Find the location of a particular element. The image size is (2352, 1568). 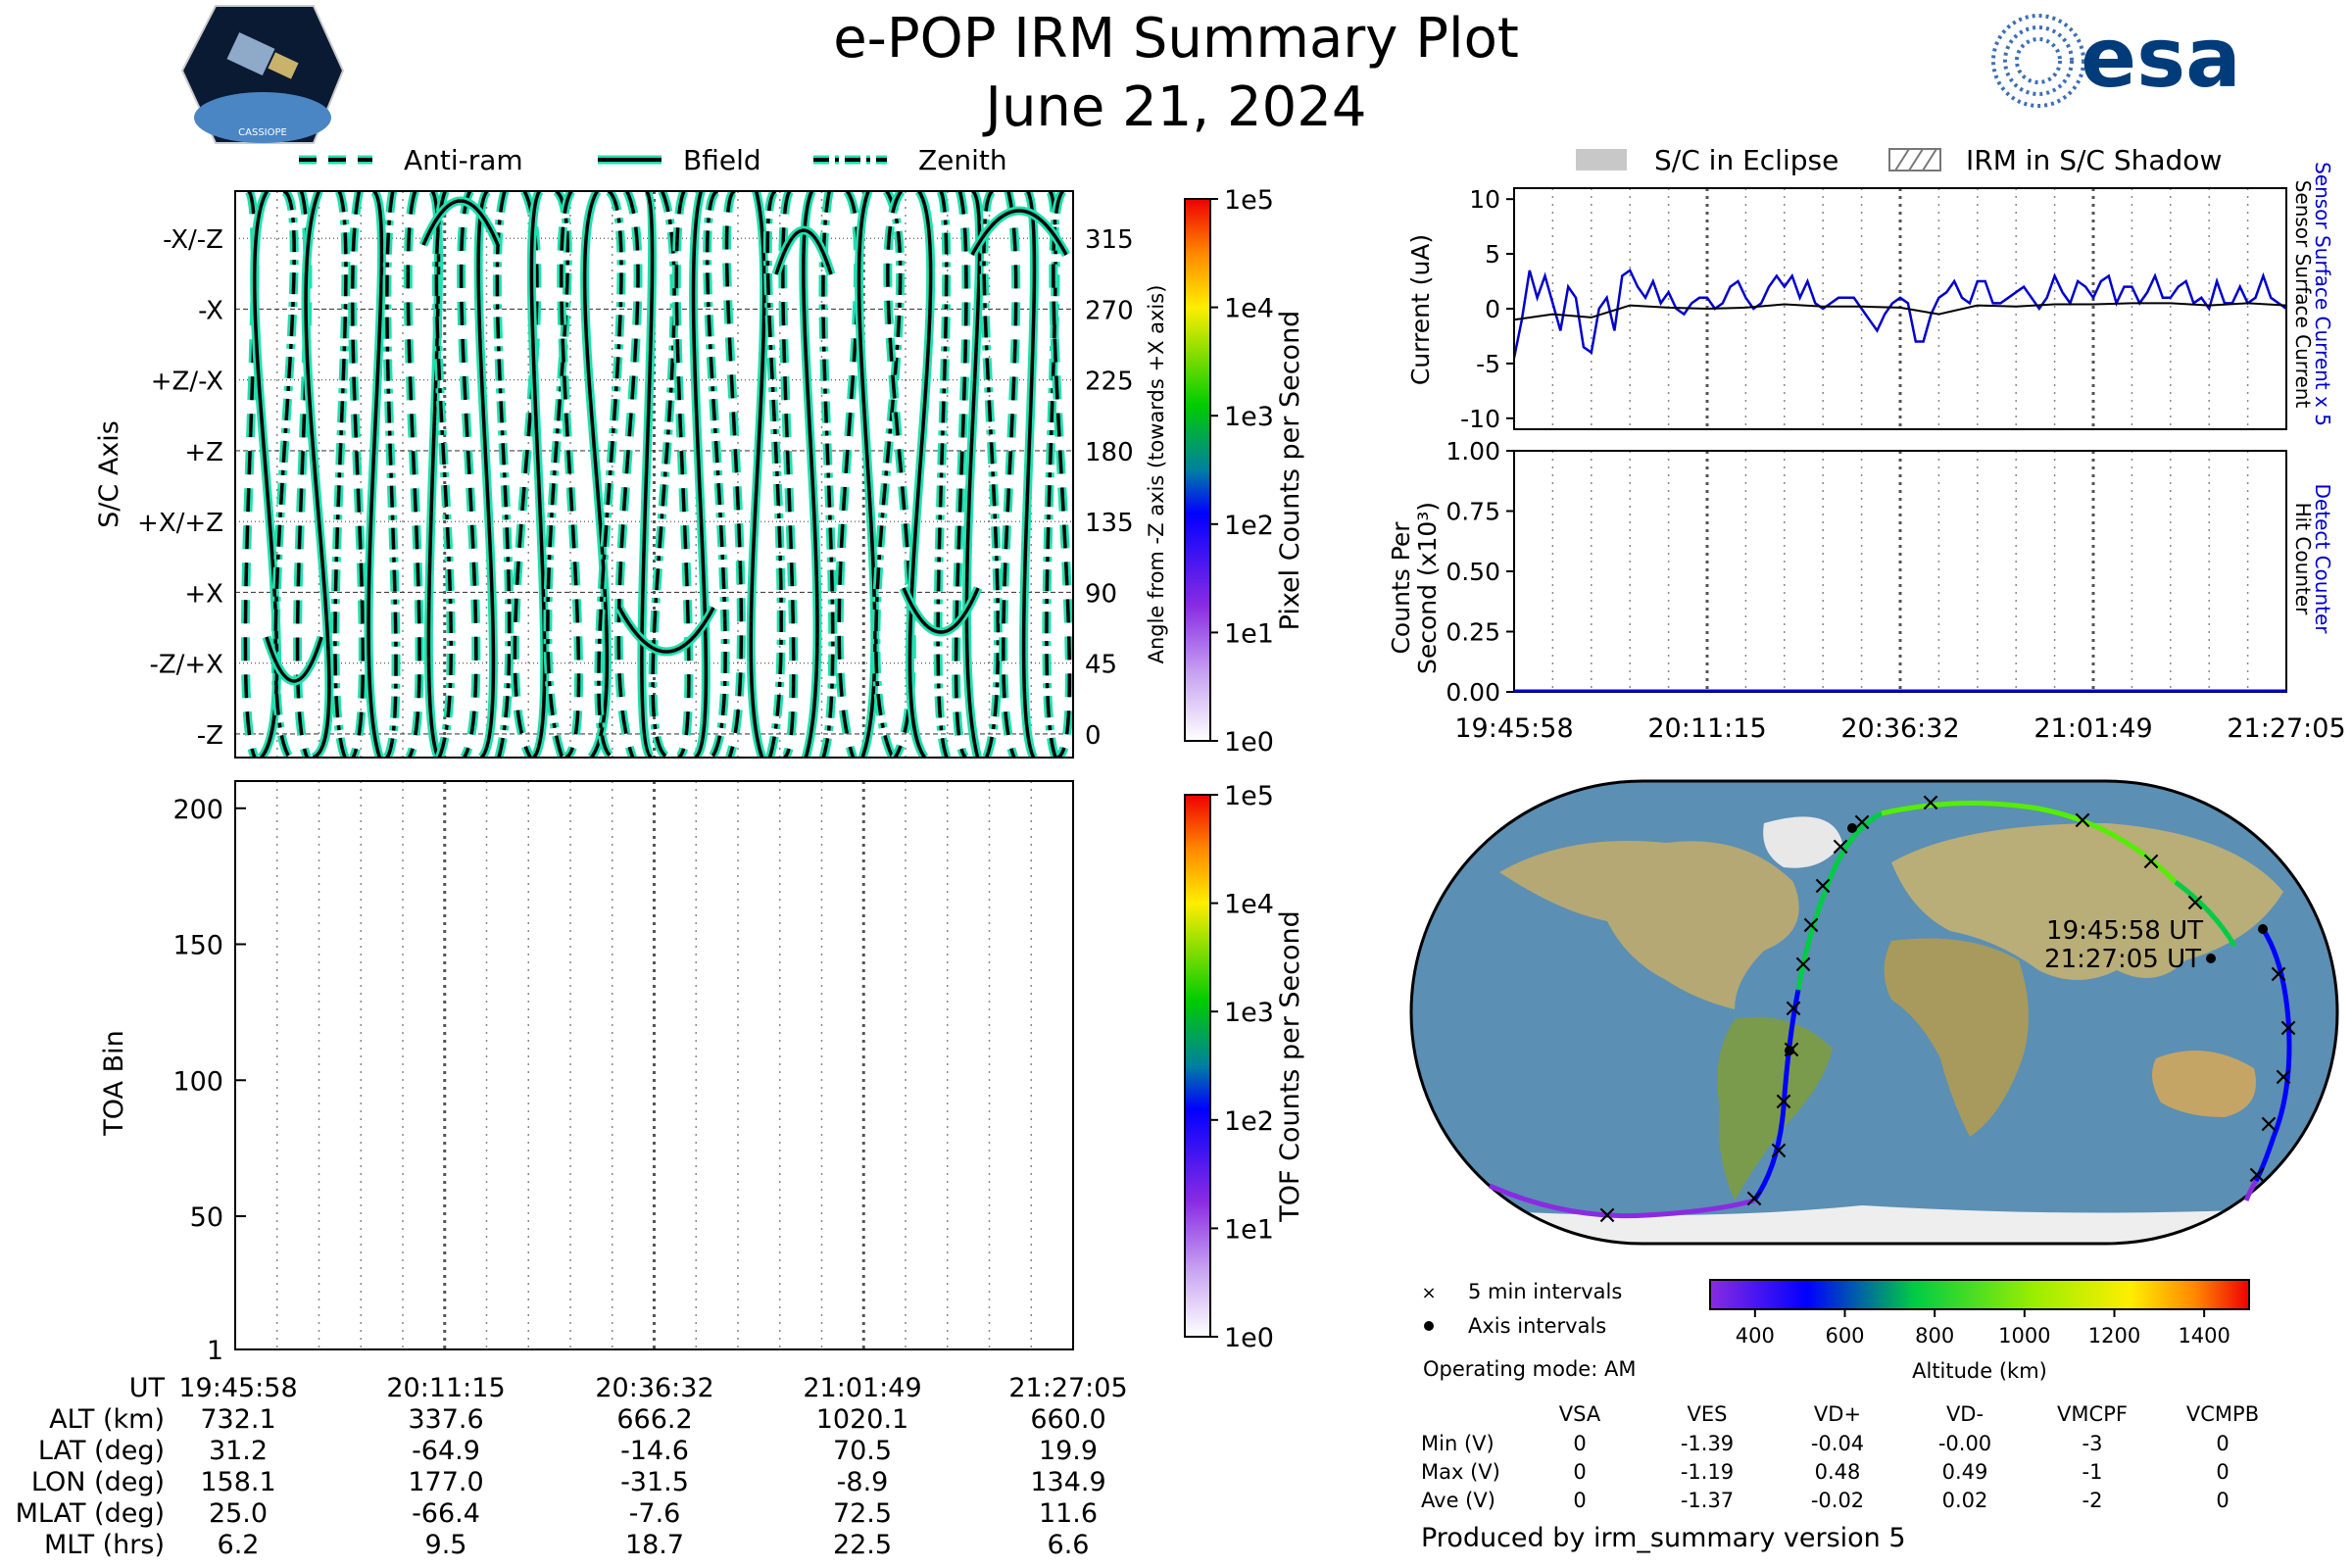

altitude-colorbar: 400 600 800 1000 1200 1400 Altitude (km) is located at coordinates (1979, 1331).